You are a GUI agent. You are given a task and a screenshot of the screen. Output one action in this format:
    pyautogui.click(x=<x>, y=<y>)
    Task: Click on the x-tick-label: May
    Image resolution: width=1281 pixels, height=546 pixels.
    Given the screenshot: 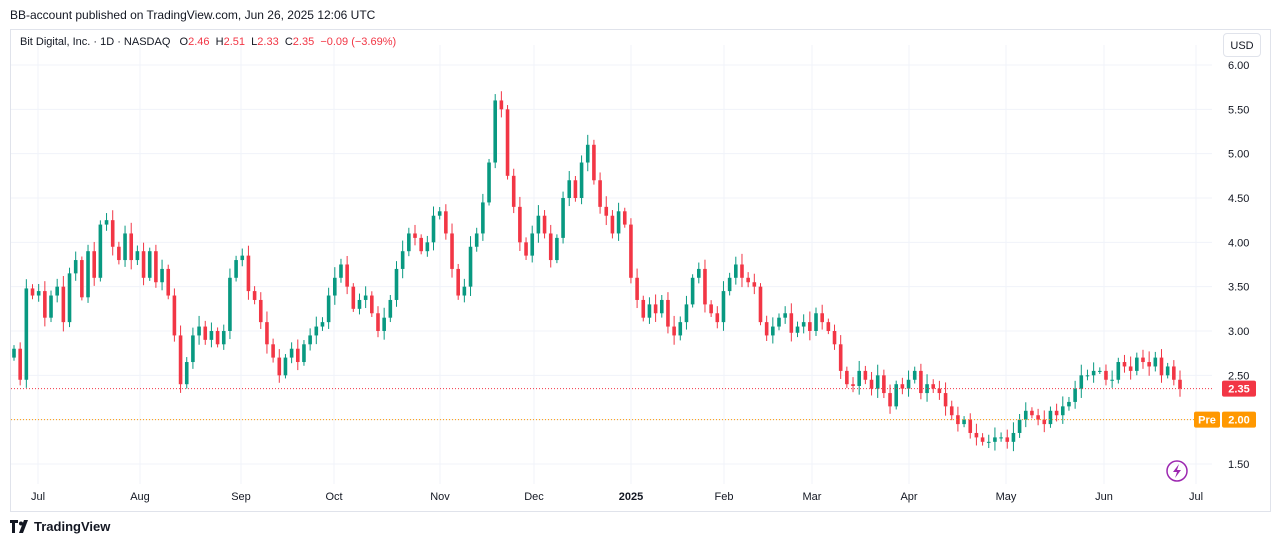 What is the action you would take?
    pyautogui.click(x=1006, y=497)
    